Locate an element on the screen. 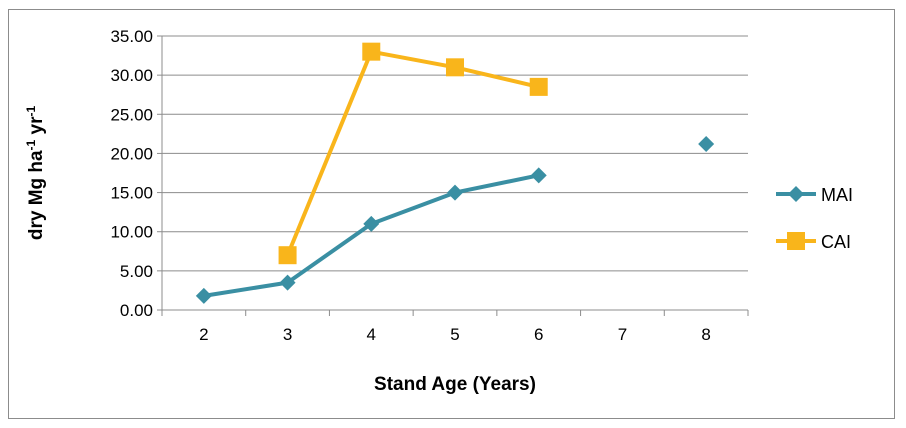  x-tick-label: 6 is located at coordinates (538, 334).